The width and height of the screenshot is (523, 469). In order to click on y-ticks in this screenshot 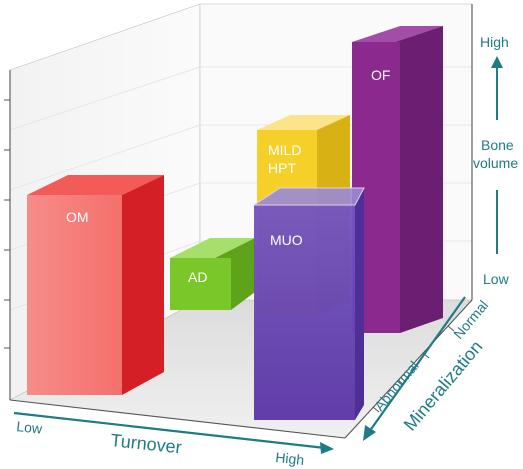, I will do `click(7, 224)`.